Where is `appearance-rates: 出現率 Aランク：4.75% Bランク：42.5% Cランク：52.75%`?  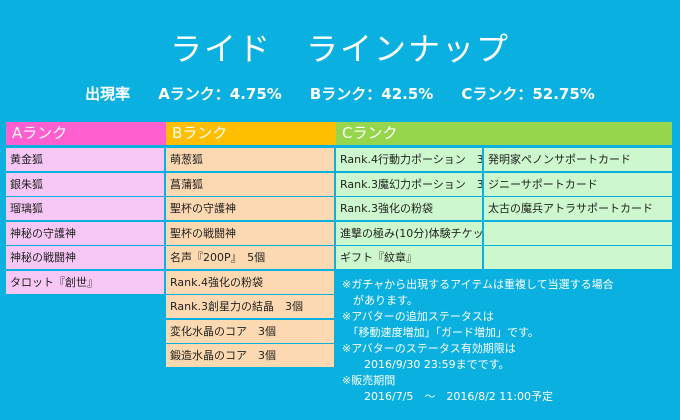 appearance-rates: 出現率 Aランク：4.75% Bランク：42.5% Cランク：52.75% is located at coordinates (340, 93).